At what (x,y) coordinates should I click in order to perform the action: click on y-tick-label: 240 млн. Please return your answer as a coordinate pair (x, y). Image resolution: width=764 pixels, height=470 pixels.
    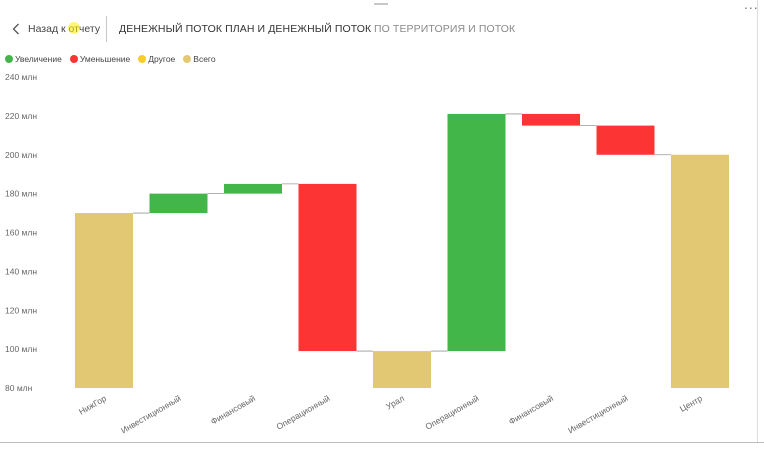
    Looking at the image, I should click on (21, 77).